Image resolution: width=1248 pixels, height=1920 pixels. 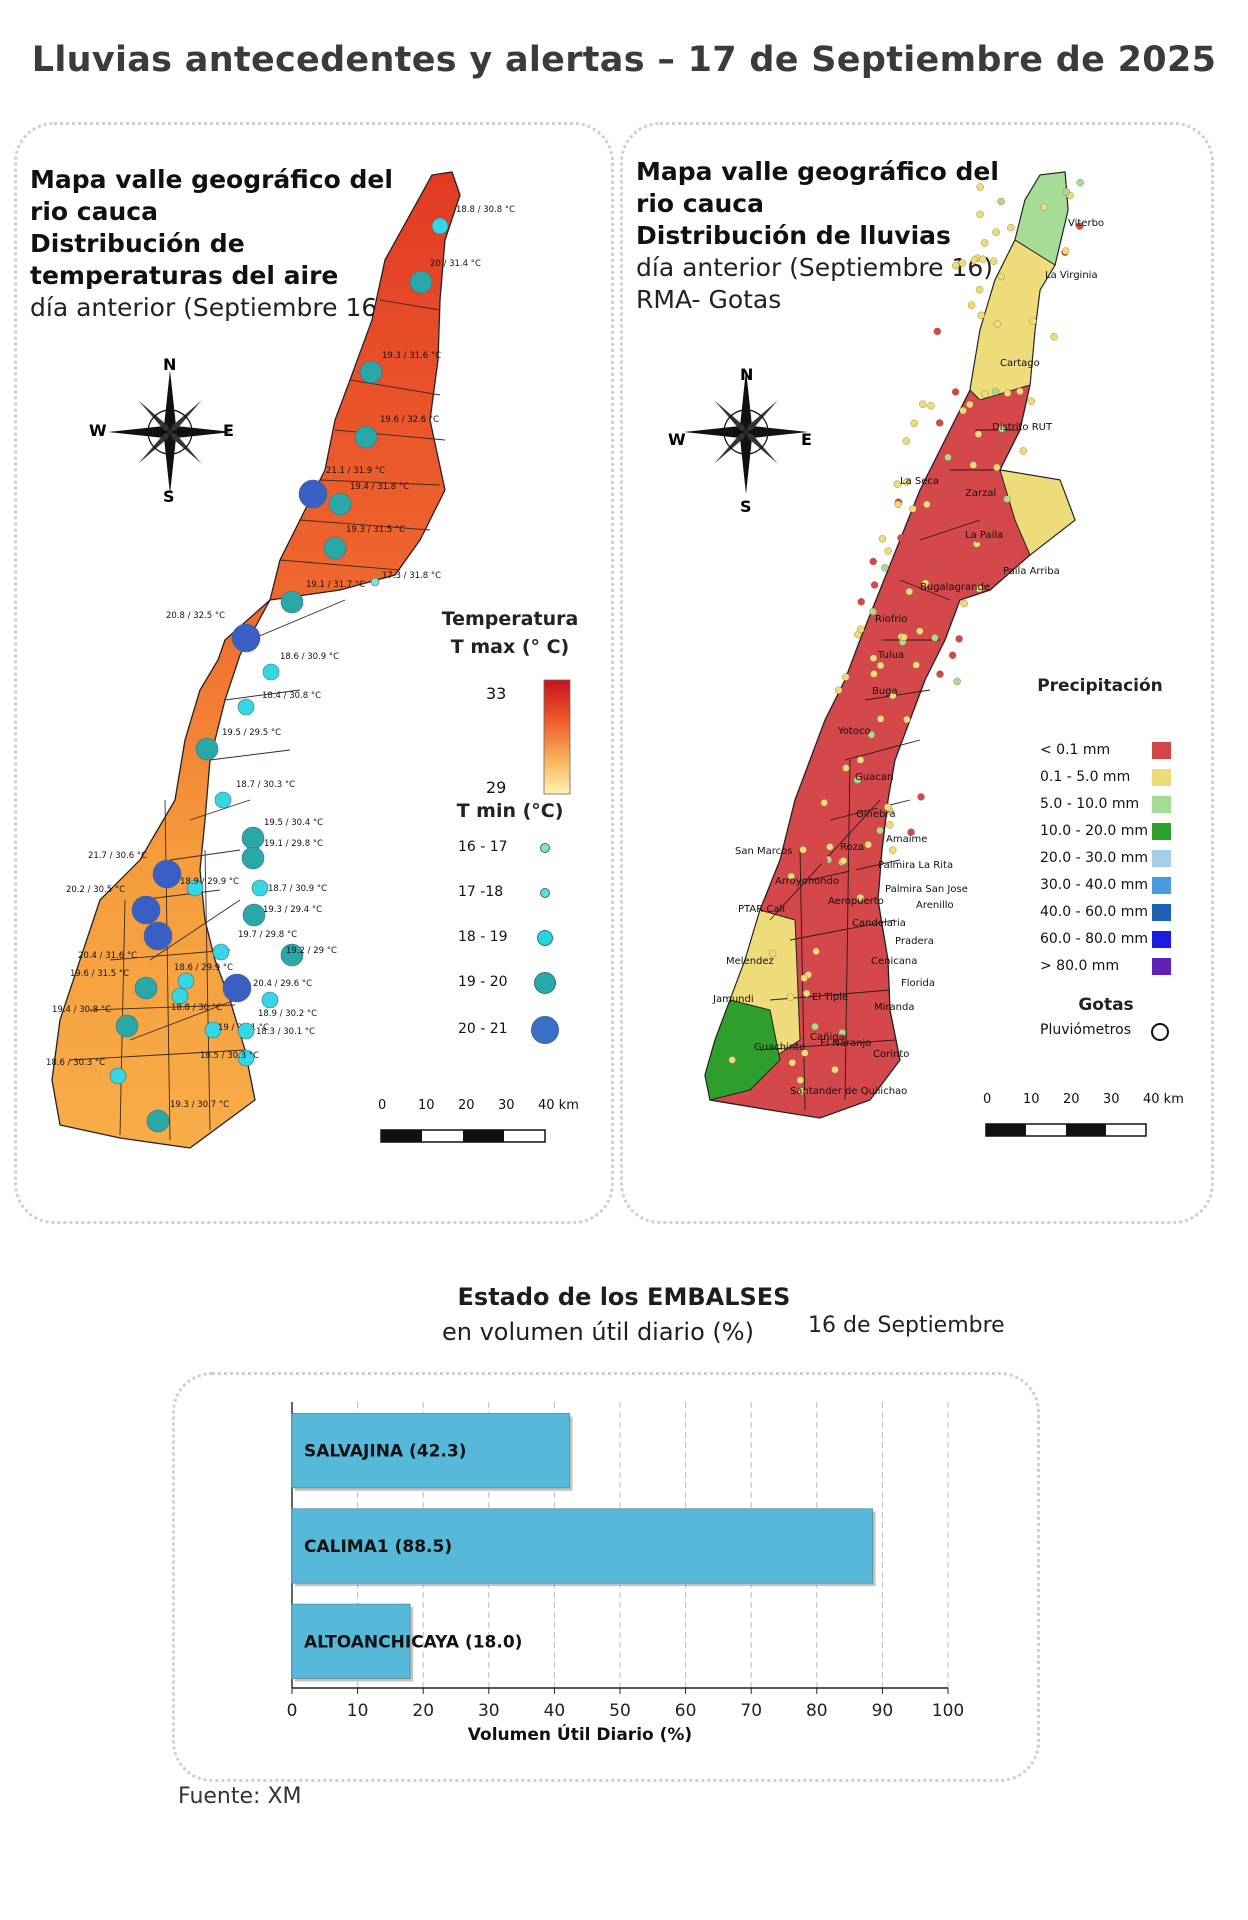 I want to click on r-title-line-1: Mapa valle geográfico del, so click(x=817, y=171).